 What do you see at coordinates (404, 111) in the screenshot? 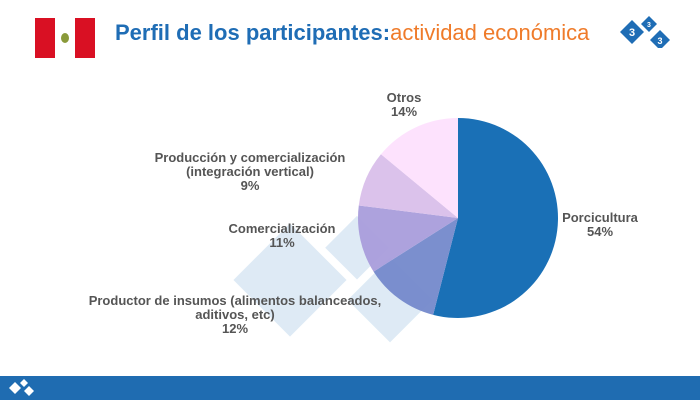
I see `data-label-pct: 14%` at bounding box center [404, 111].